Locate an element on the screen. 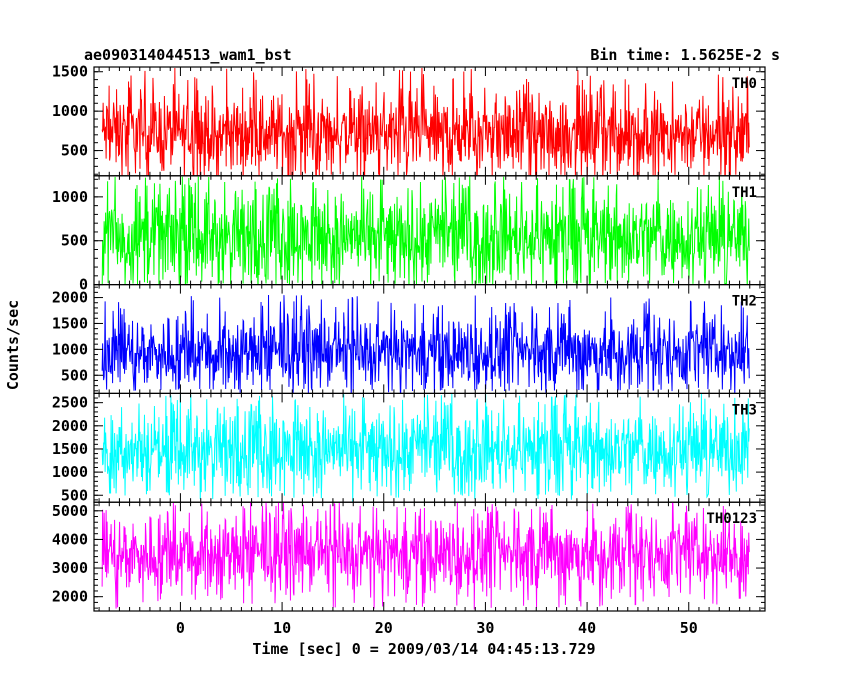 This screenshot has height=685, width=850. x-axis: 0 10 20 30 40 50 is located at coordinates (437, 628).